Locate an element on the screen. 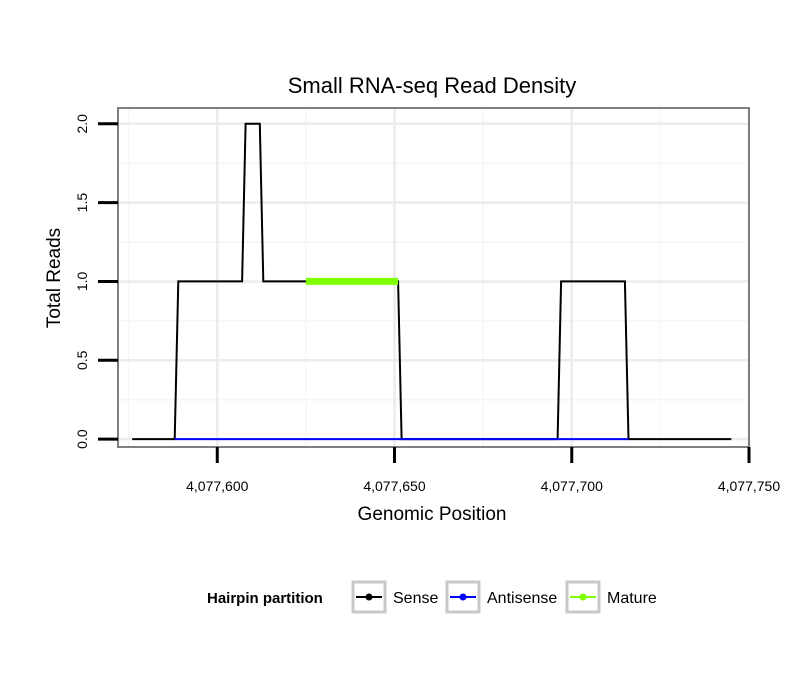 This screenshot has width=810, height=690. y-tick-label: 0.5 is located at coordinates (82, 360).